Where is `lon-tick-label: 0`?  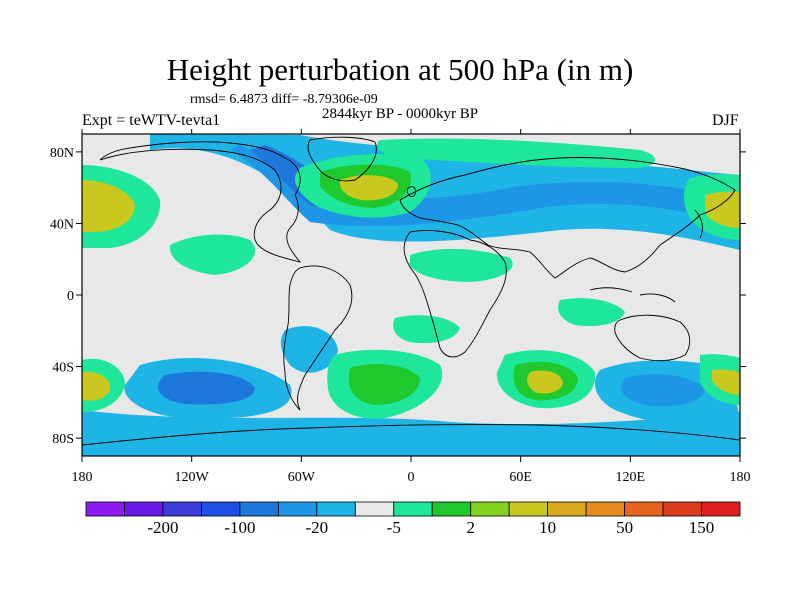 lon-tick-label: 0 is located at coordinates (411, 477).